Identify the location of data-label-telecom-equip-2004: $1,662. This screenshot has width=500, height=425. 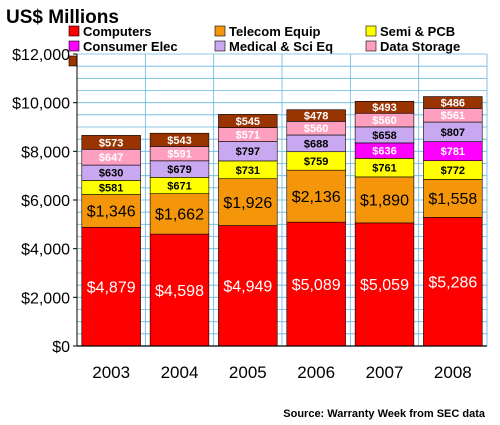
(179, 215).